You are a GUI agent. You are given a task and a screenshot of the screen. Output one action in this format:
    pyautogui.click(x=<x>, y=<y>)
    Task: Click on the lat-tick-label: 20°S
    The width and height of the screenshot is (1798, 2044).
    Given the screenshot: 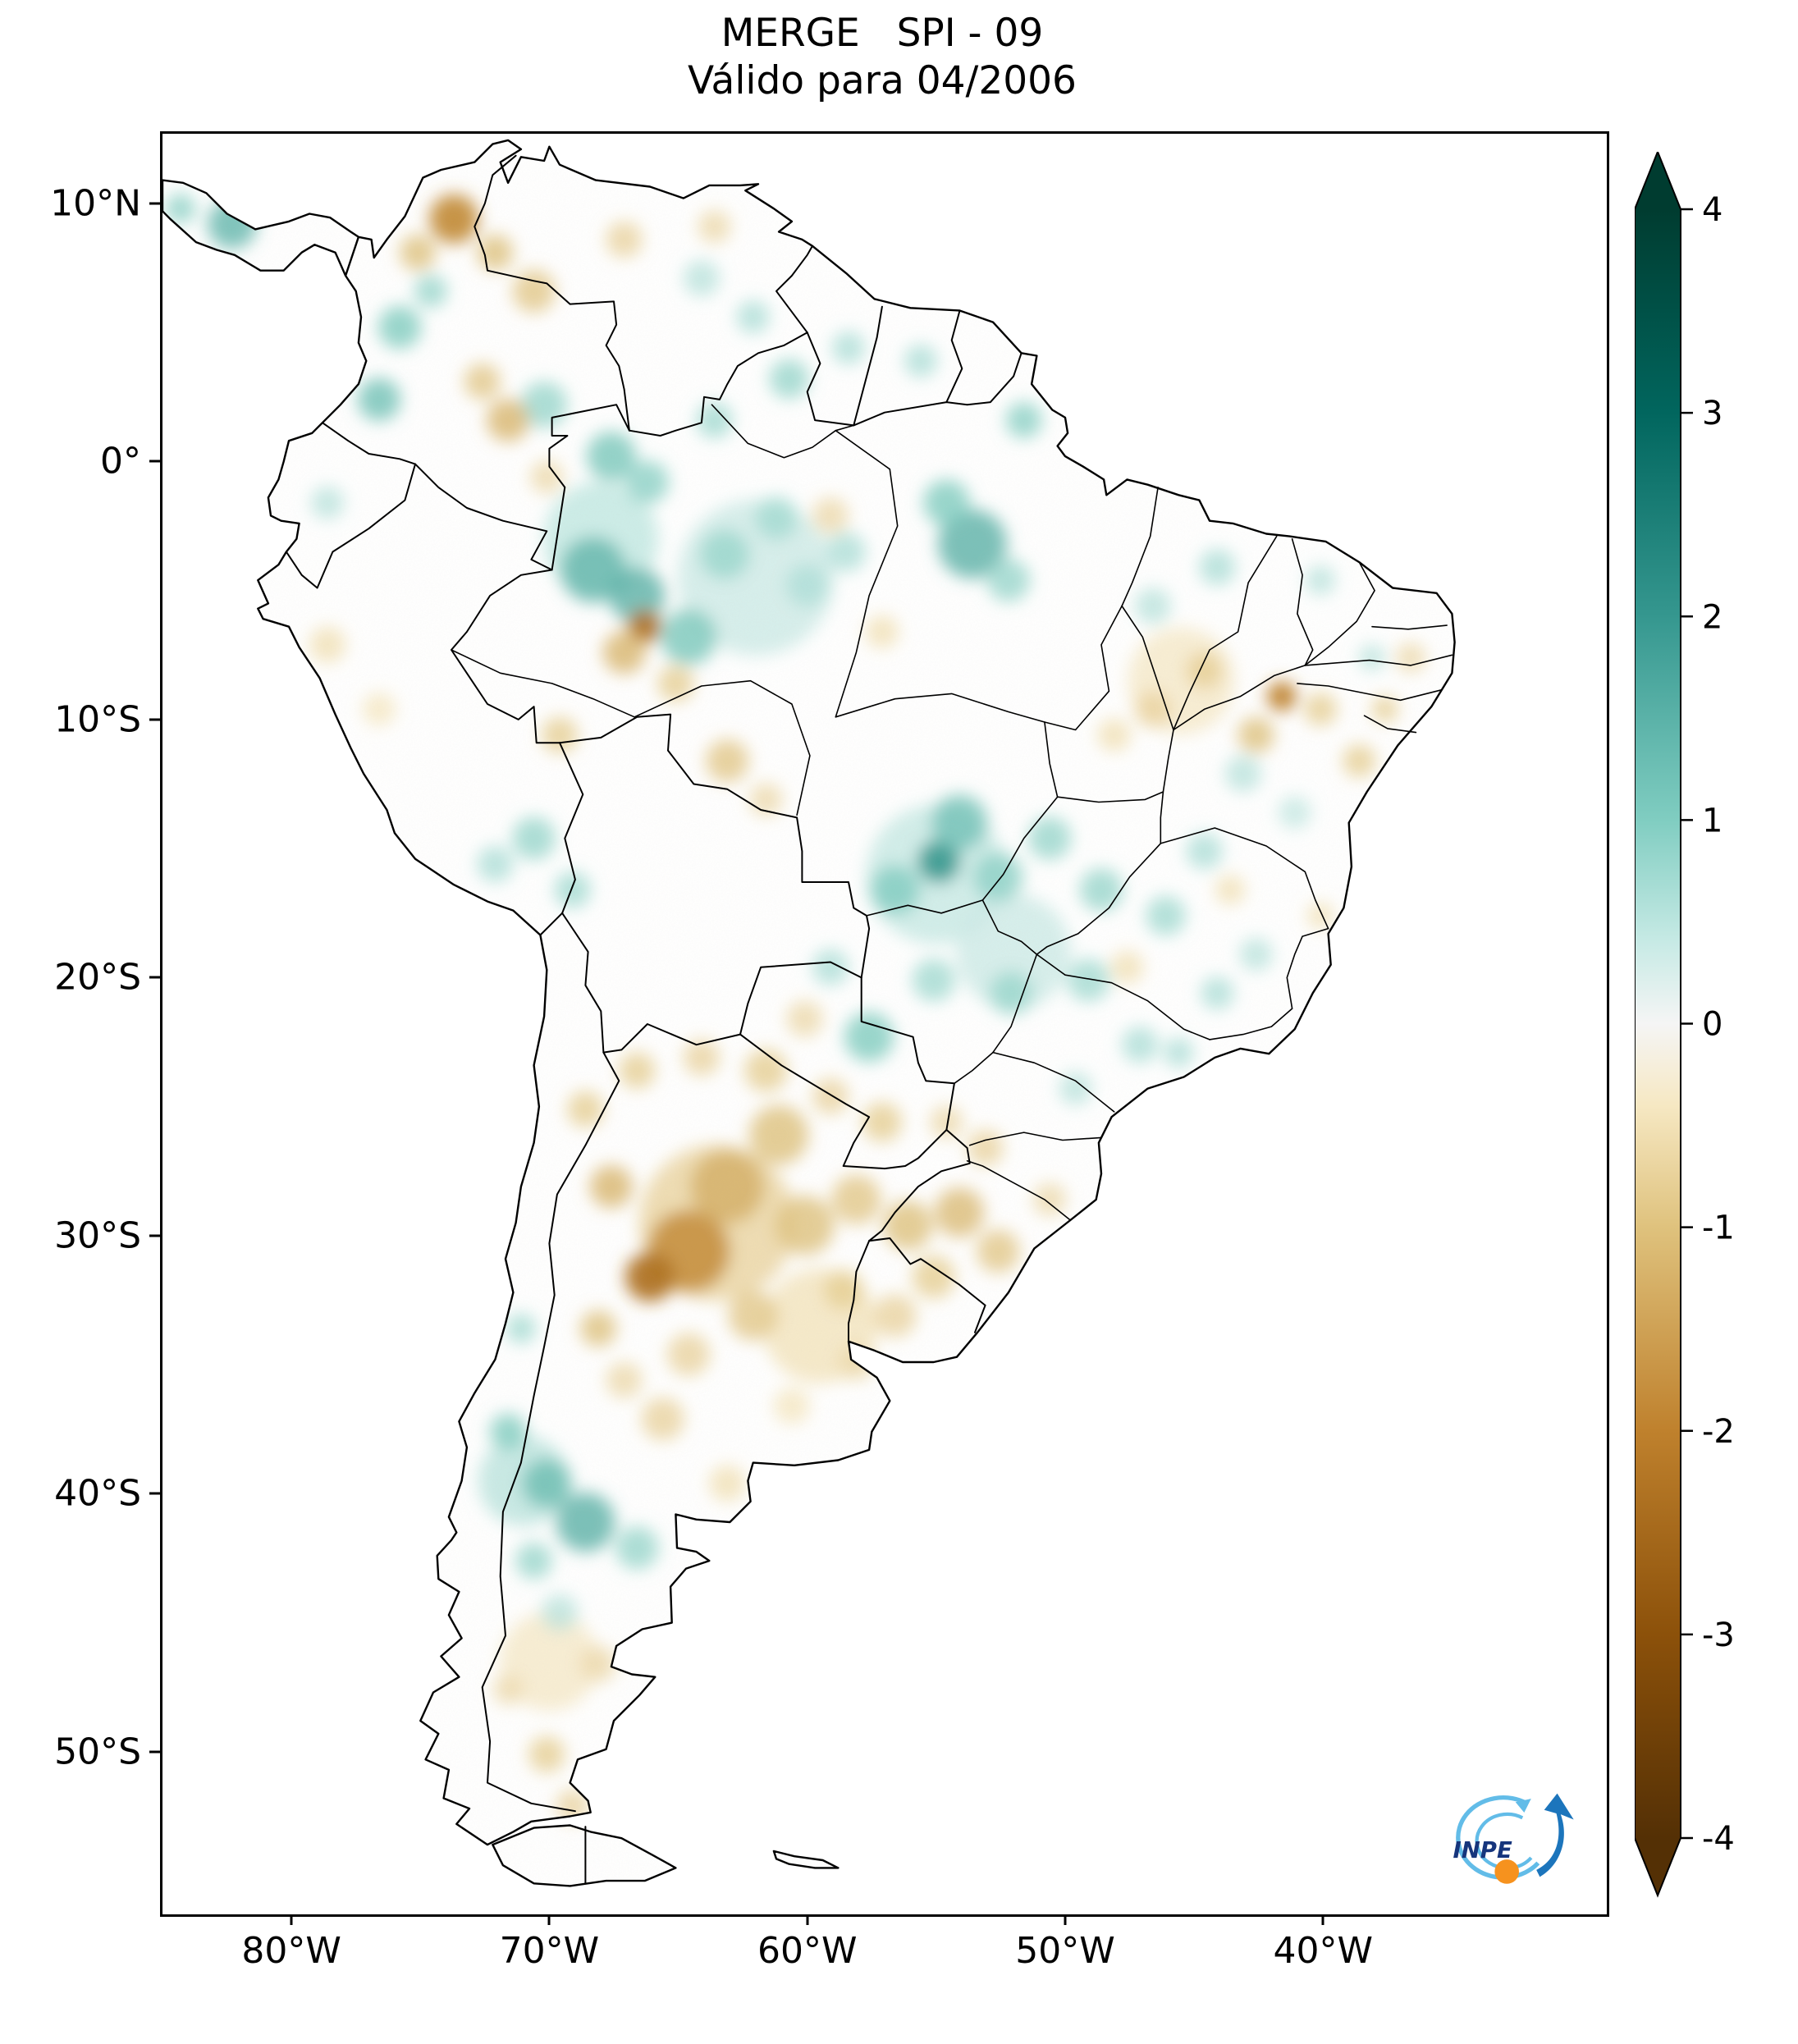 What is the action you would take?
    pyautogui.click(x=97, y=977)
    